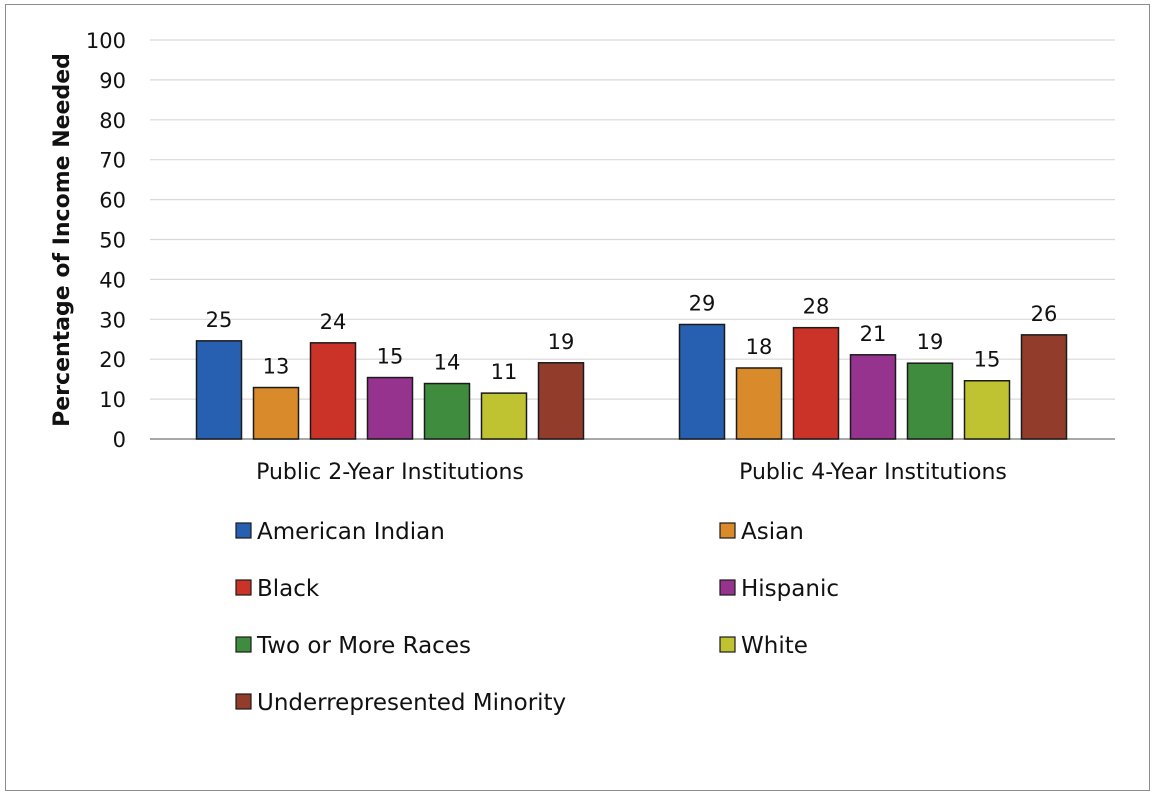  What do you see at coordinates (62, 240) in the screenshot?
I see `y-axis-title: Percentage of Income Needed` at bounding box center [62, 240].